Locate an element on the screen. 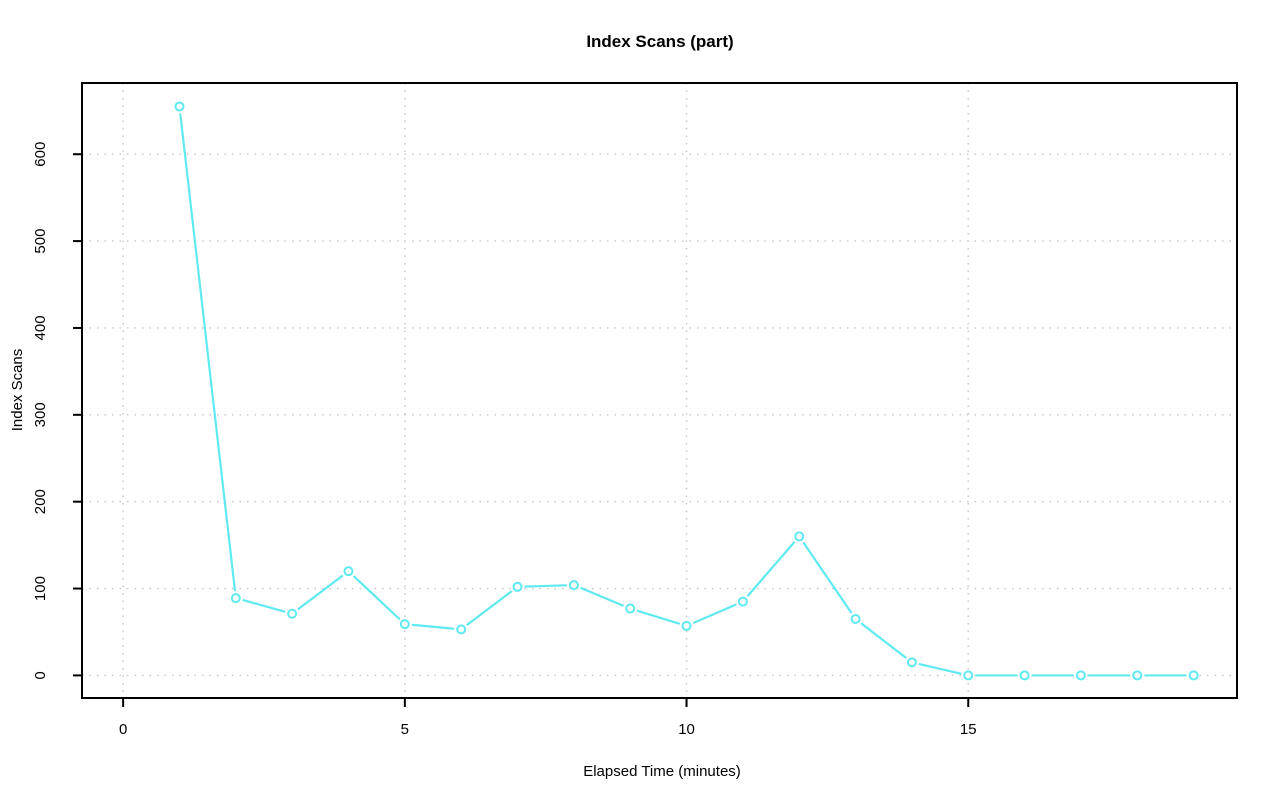  x-tick-label: 0 is located at coordinates (123, 729).